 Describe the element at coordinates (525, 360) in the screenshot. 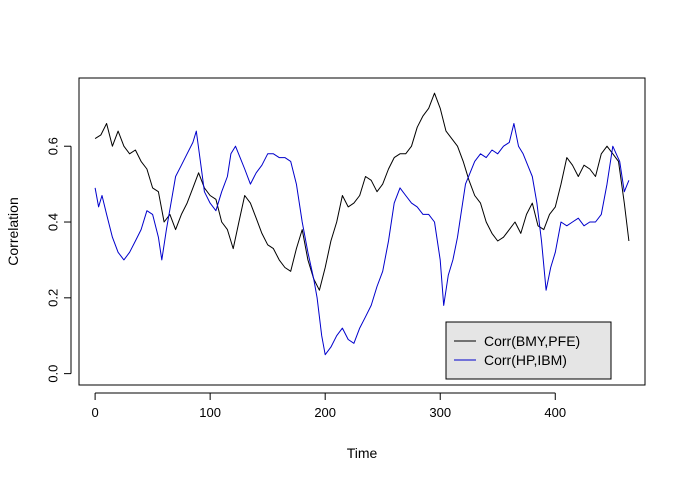

I see `legend-label-hp-ibm: Corr(HP,IBM)` at that location.